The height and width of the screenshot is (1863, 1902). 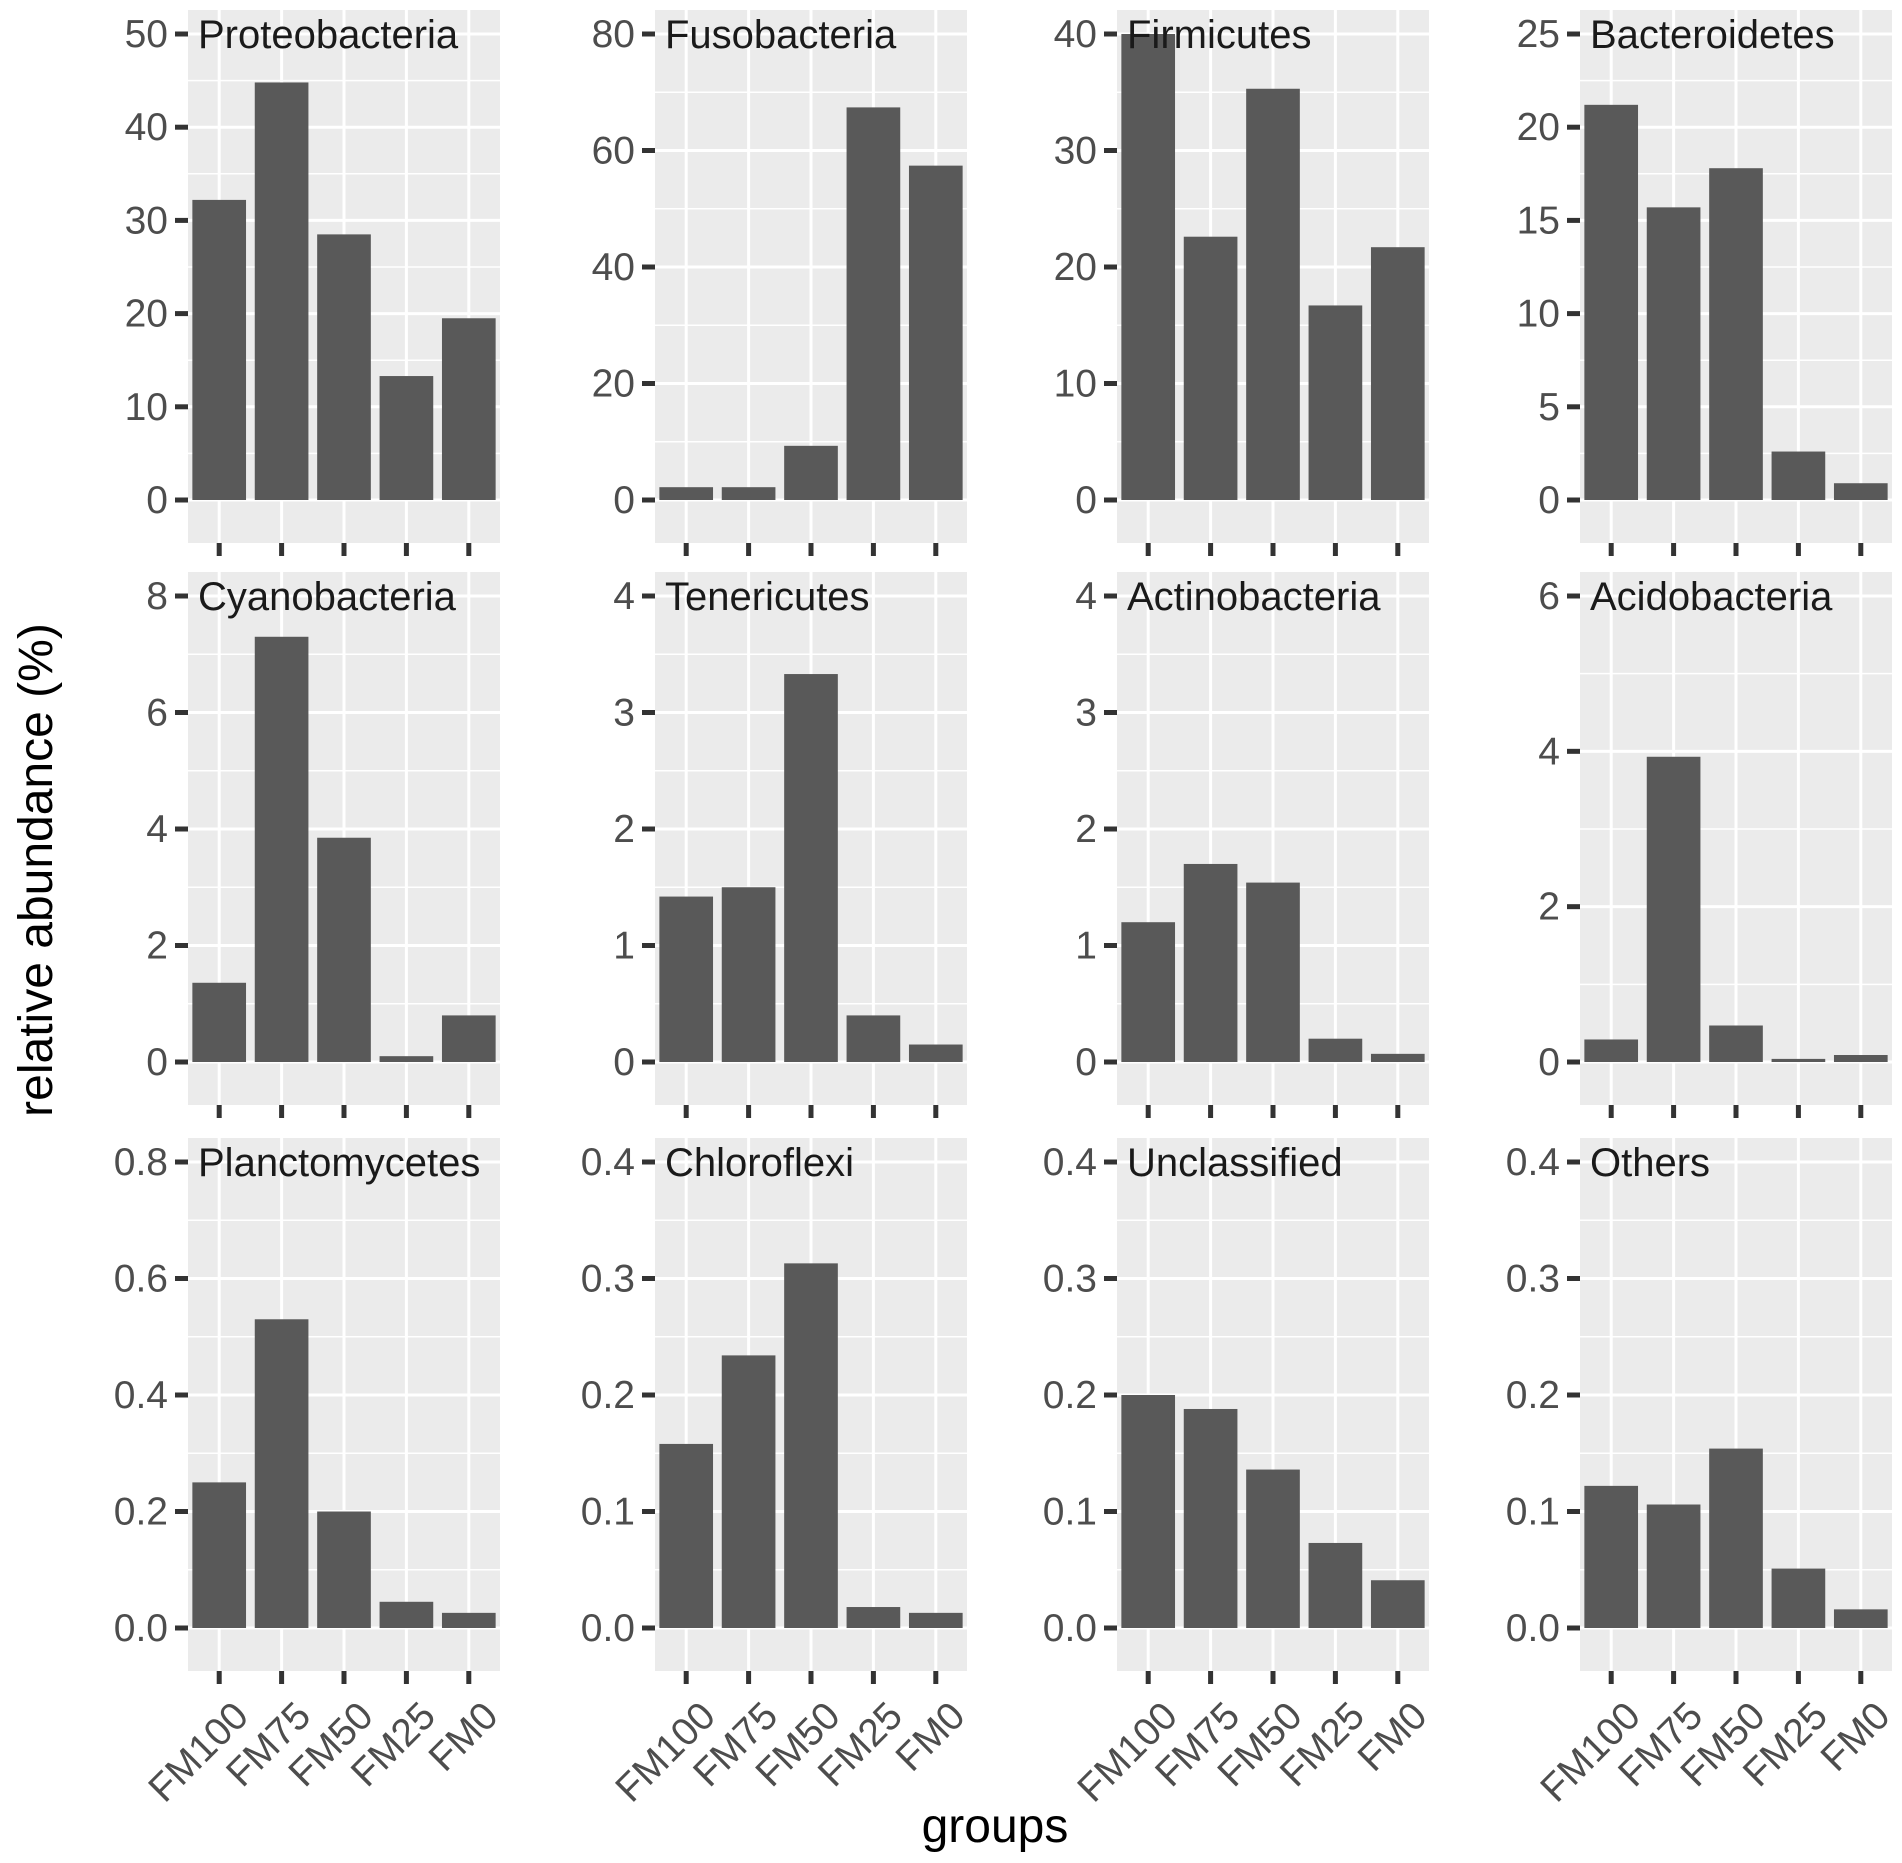 I want to click on bar-tenericutes-fm25, so click(x=873, y=1038).